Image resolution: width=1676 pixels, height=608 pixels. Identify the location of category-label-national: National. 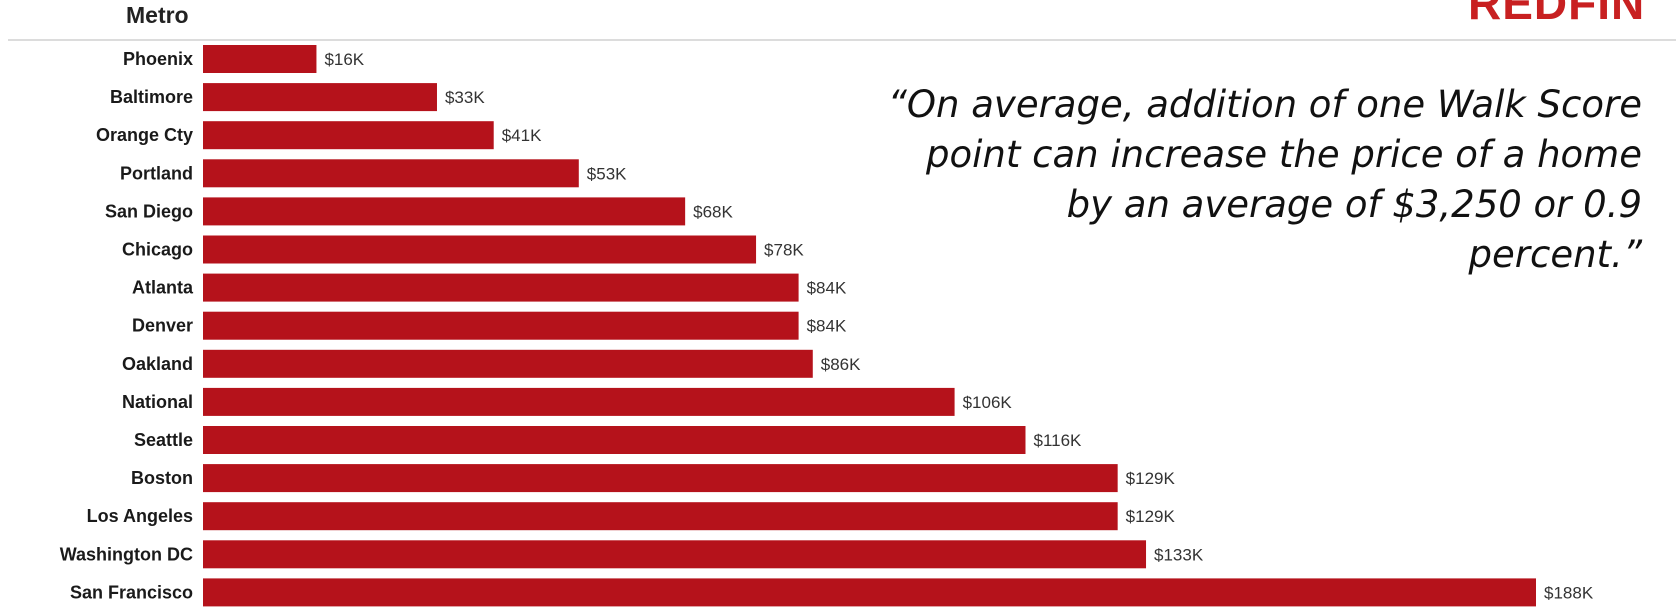
(157, 402).